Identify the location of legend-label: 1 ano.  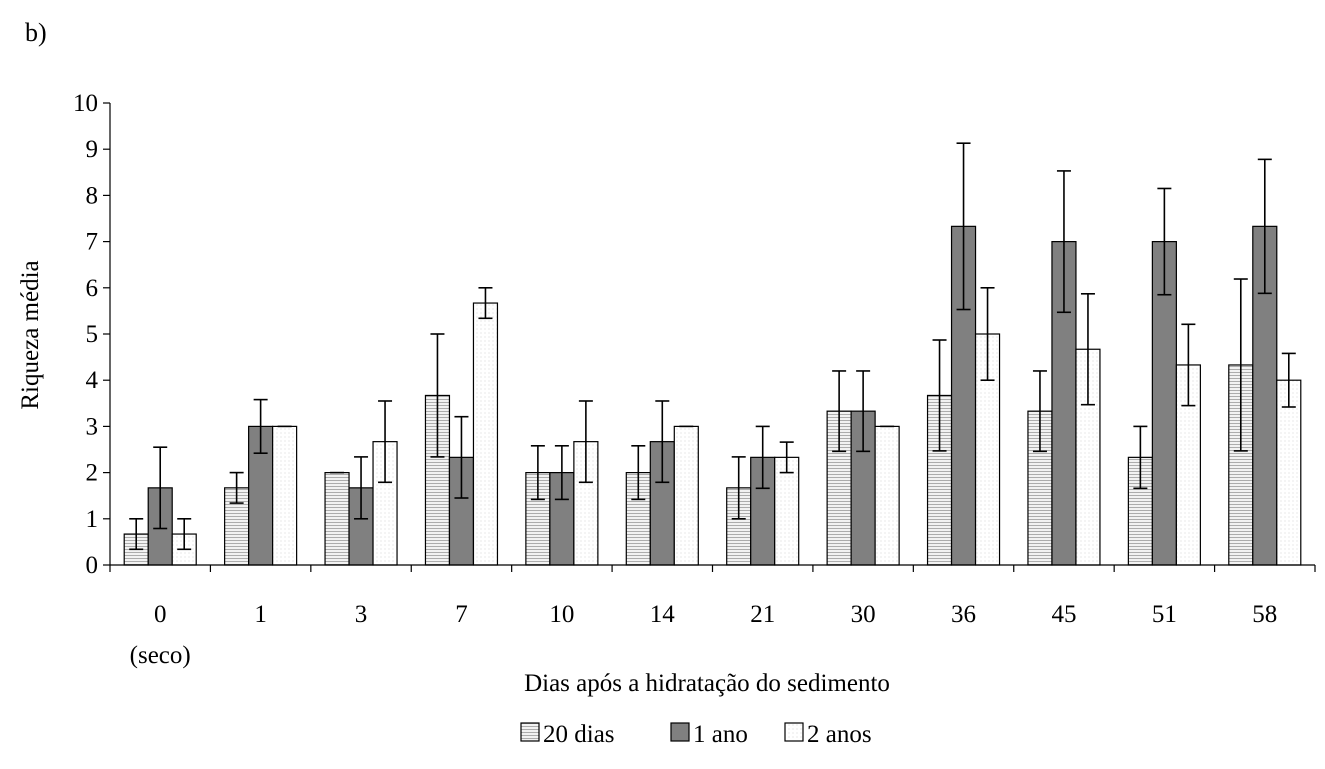
(720, 734).